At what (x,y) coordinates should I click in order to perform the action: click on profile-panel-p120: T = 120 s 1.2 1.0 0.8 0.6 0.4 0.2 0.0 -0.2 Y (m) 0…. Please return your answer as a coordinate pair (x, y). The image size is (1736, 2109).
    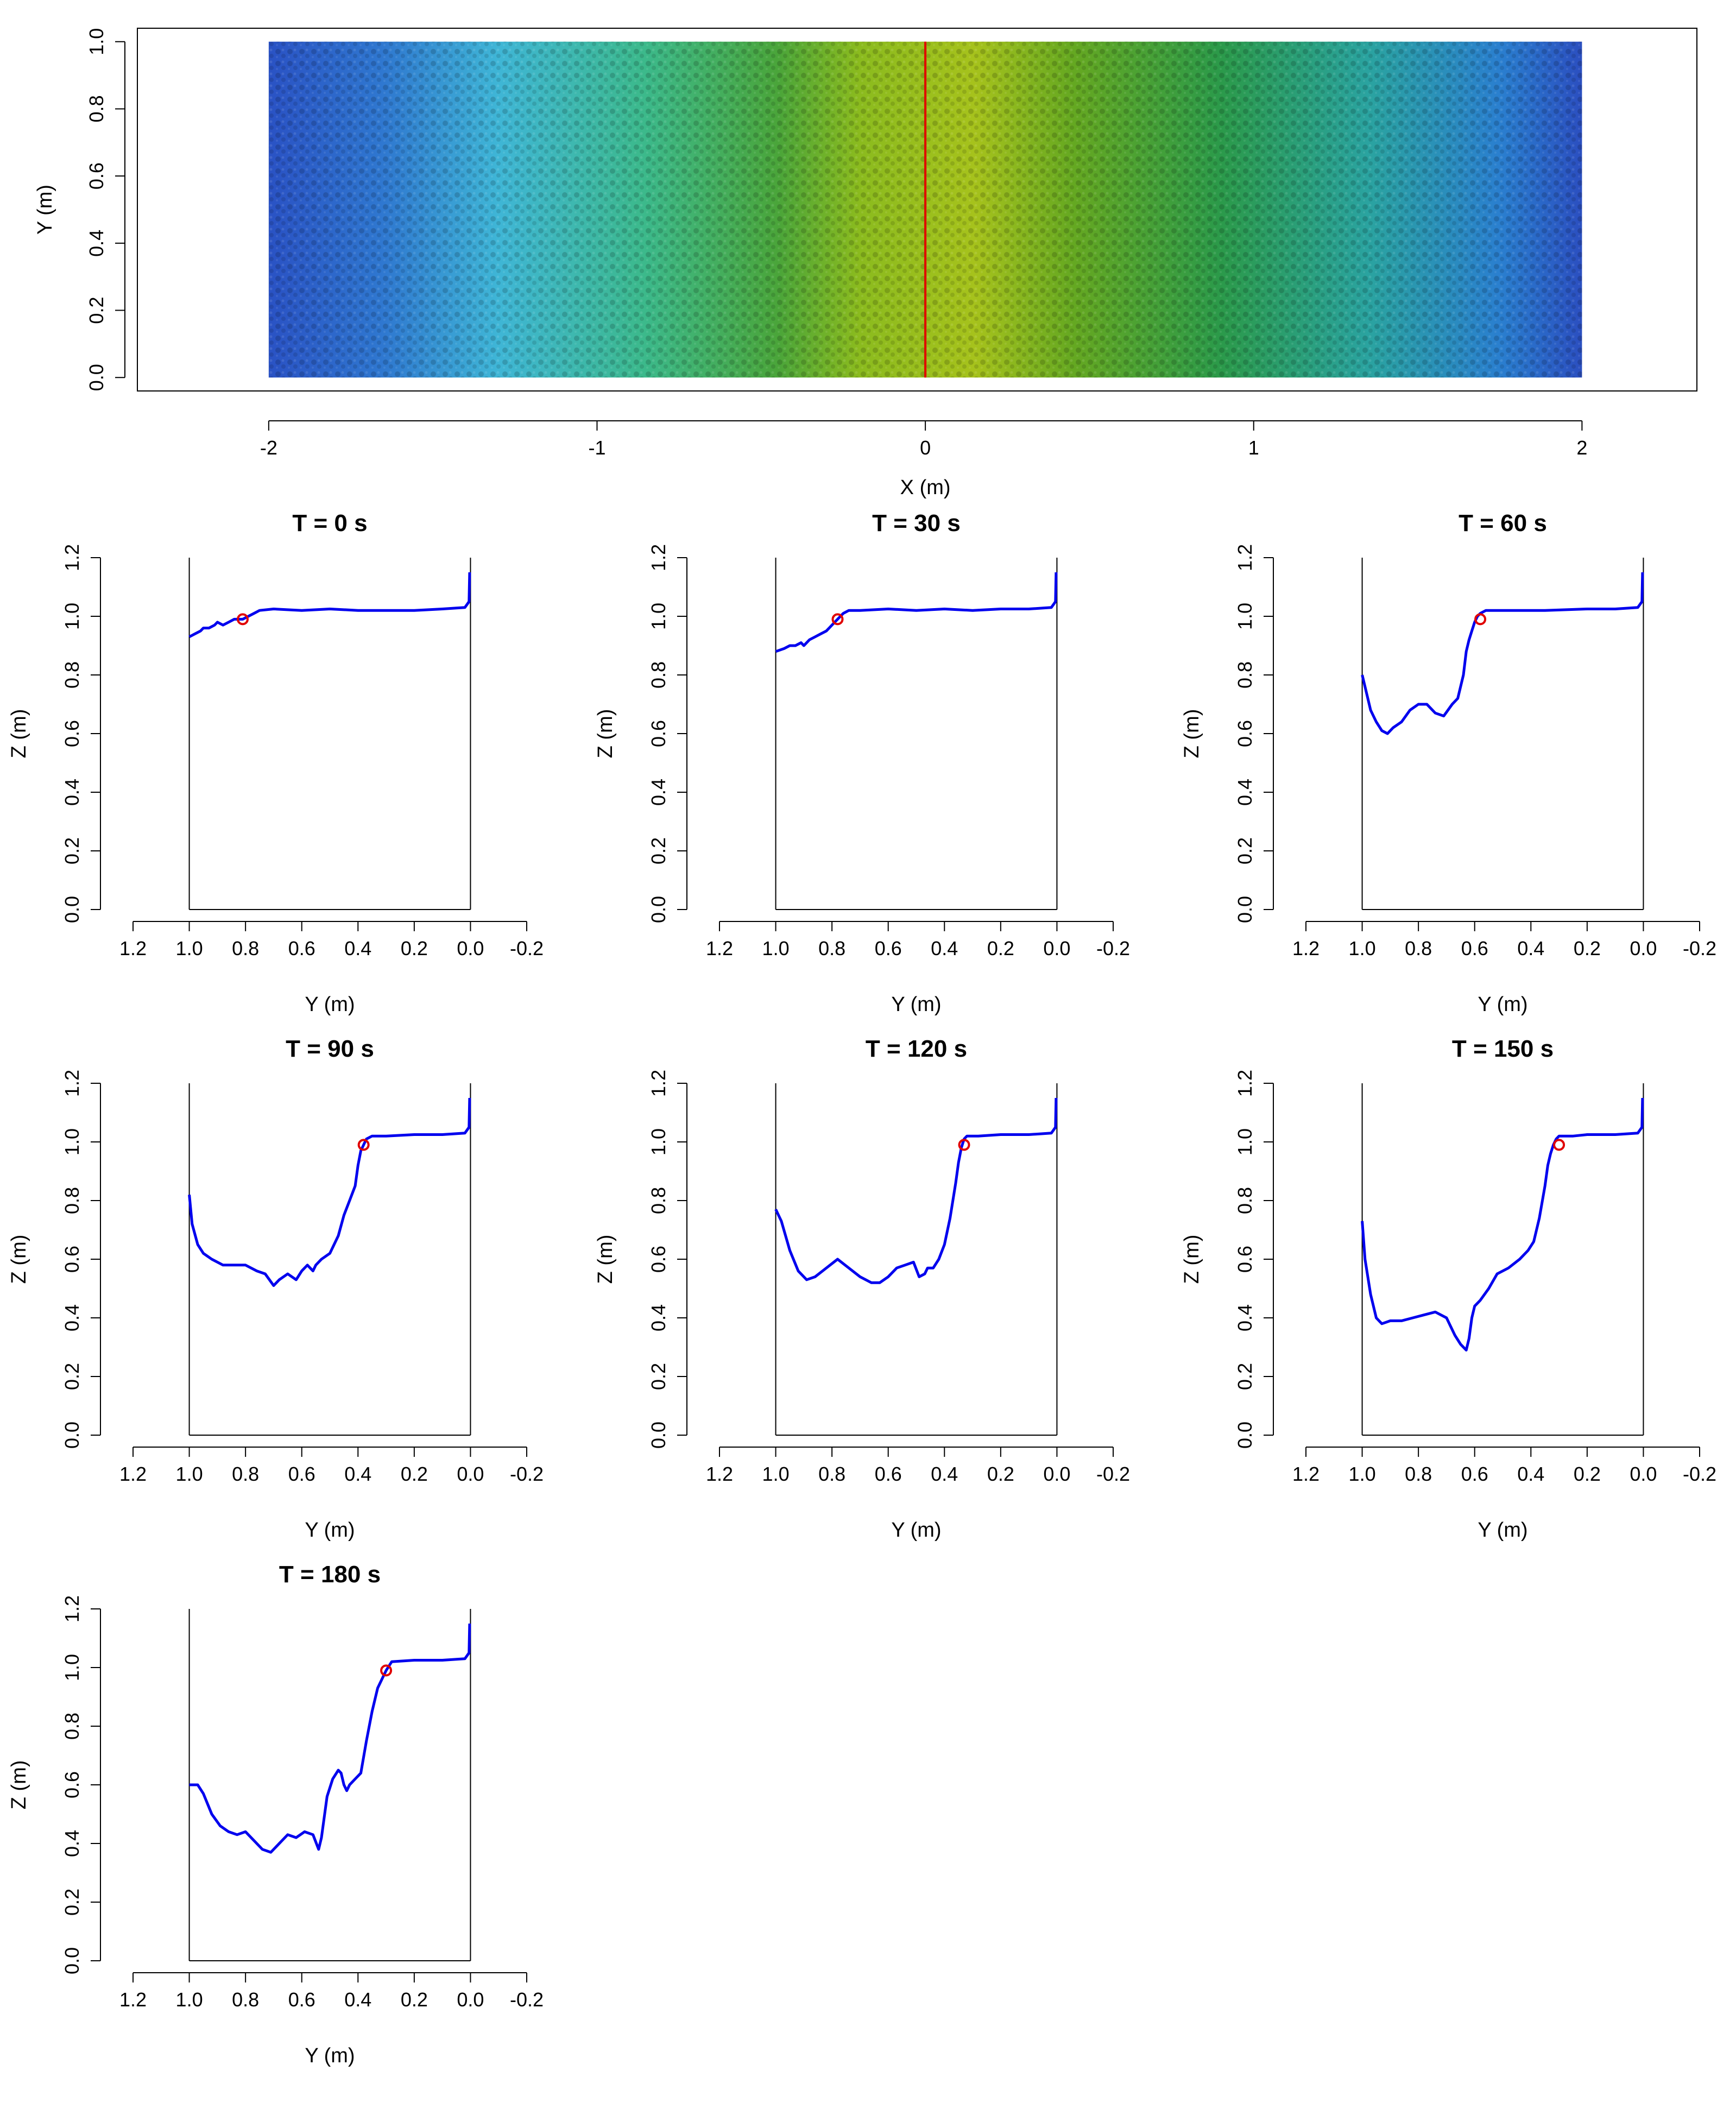
    Looking at the image, I should click on (862, 1288).